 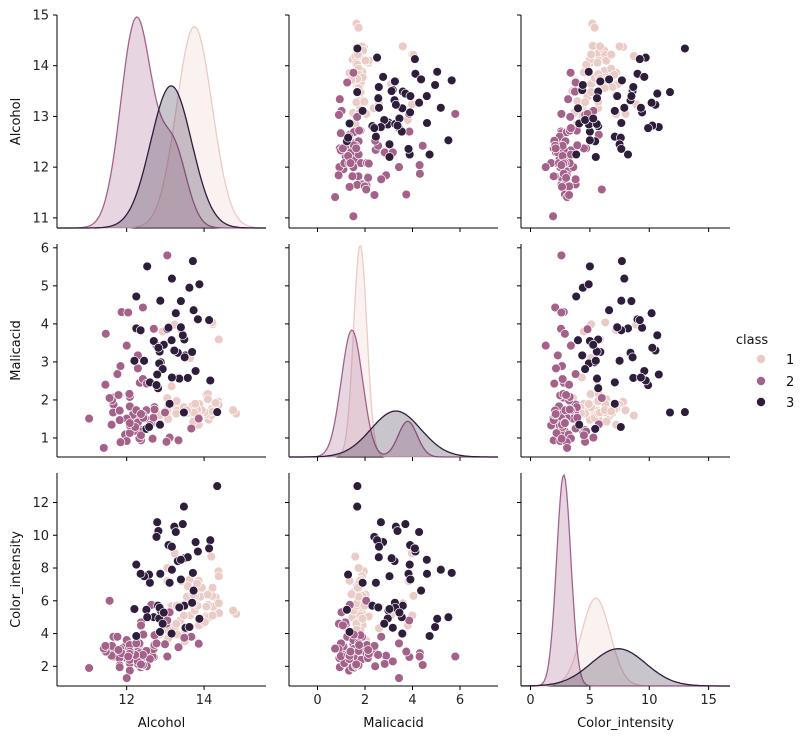 I want to click on y-tick-label: 4, so click(x=45, y=324).